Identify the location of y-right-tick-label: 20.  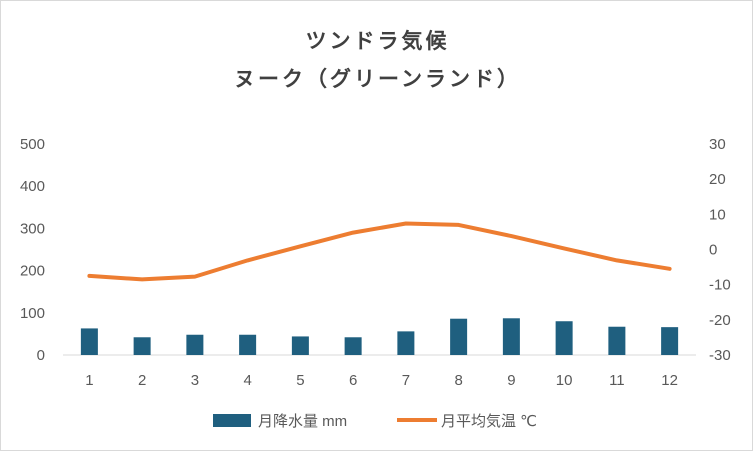
(717, 179).